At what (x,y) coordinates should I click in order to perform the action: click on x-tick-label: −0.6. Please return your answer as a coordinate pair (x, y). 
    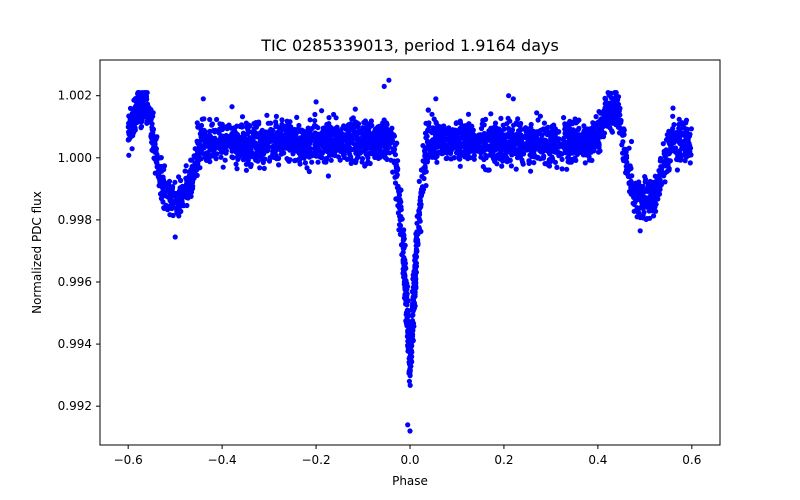
    Looking at the image, I should click on (128, 460).